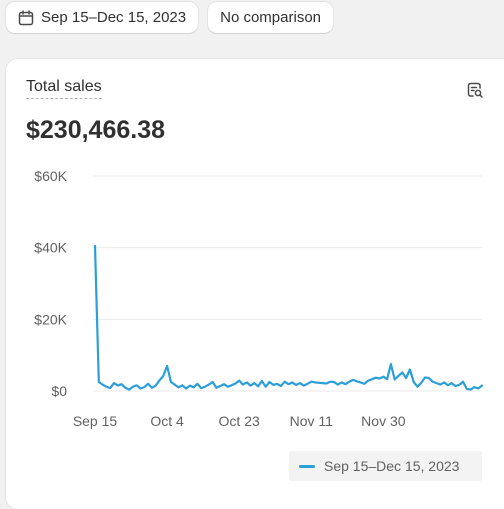  I want to click on x-tick-label: Sep 15, so click(95, 421).